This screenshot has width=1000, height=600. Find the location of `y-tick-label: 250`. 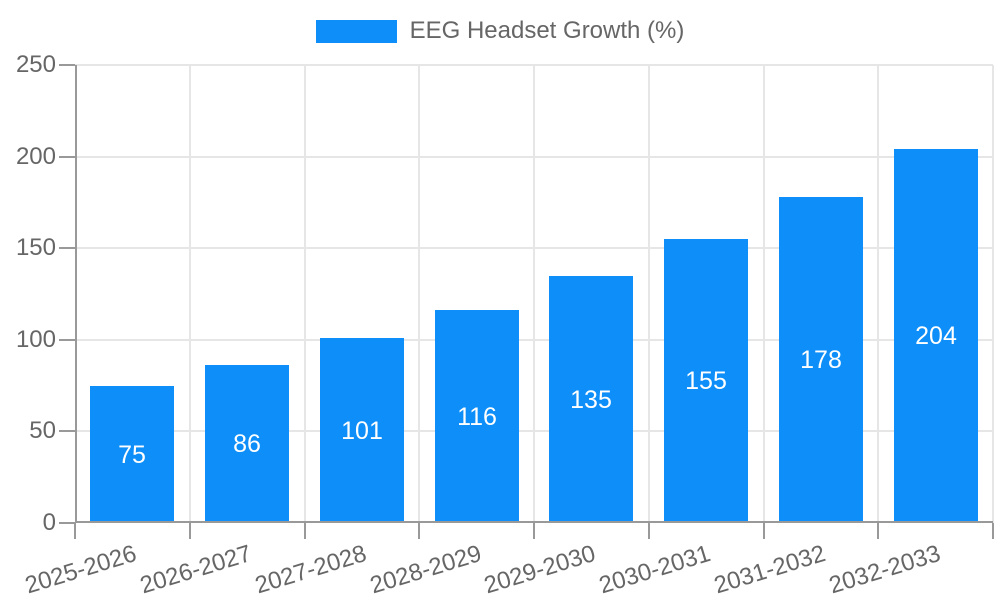

y-tick-label: 250 is located at coordinates (35, 64).